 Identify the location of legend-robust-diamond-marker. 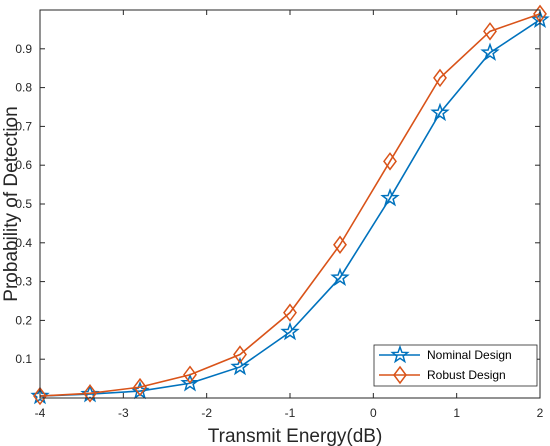
(400, 375).